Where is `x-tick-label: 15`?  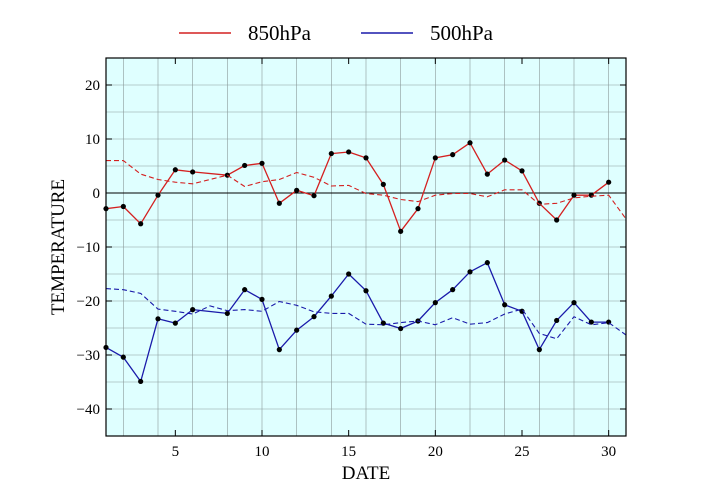
x-tick-label: 15 is located at coordinates (348, 452).